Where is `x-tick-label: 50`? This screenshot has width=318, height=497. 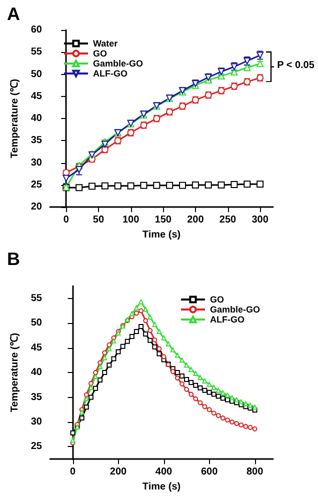 x-tick-label: 50 is located at coordinates (98, 220).